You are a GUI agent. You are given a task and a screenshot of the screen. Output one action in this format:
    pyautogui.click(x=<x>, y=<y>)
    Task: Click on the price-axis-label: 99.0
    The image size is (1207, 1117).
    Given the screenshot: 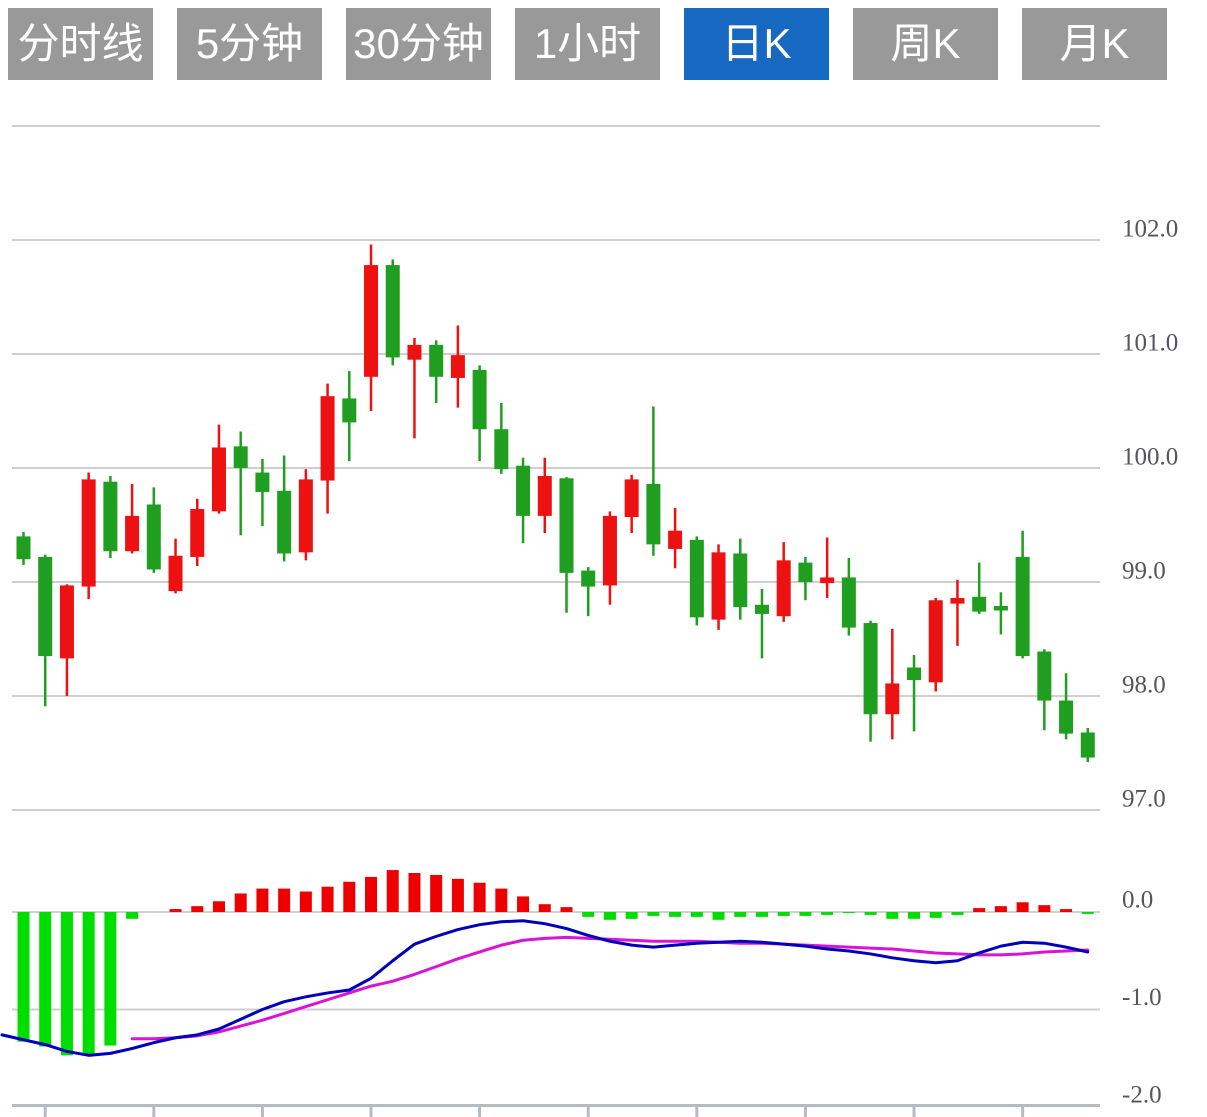 What is the action you would take?
    pyautogui.click(x=1144, y=571)
    